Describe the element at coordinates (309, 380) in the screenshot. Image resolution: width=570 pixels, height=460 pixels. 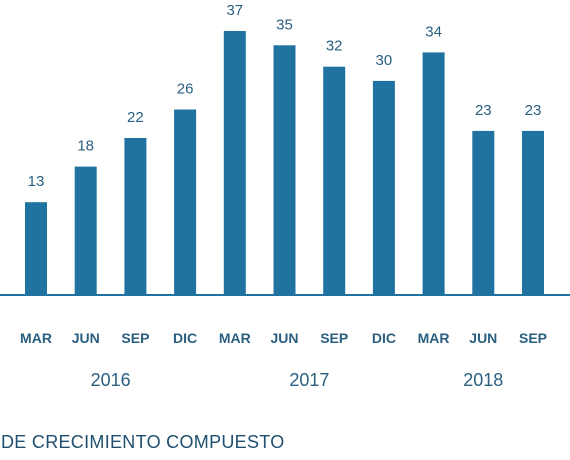
I see `year-label-2017: 2017` at that location.